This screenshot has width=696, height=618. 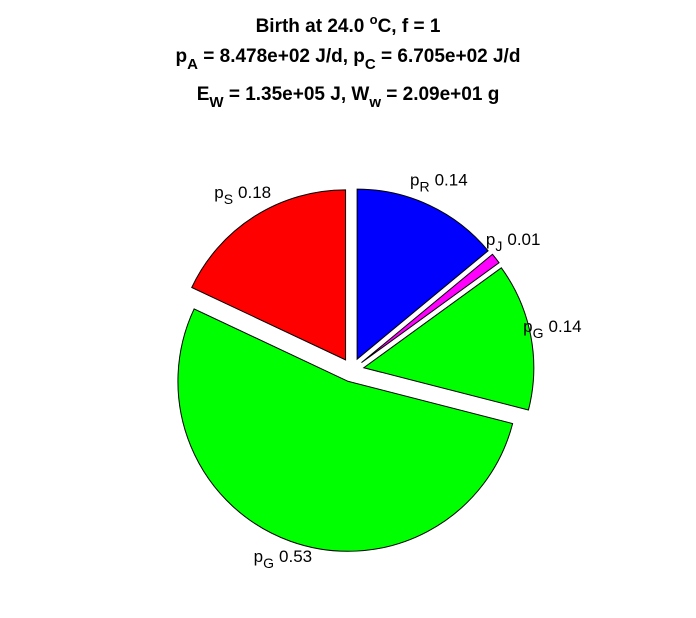 I want to click on label-sub: S, so click(x=228, y=199).